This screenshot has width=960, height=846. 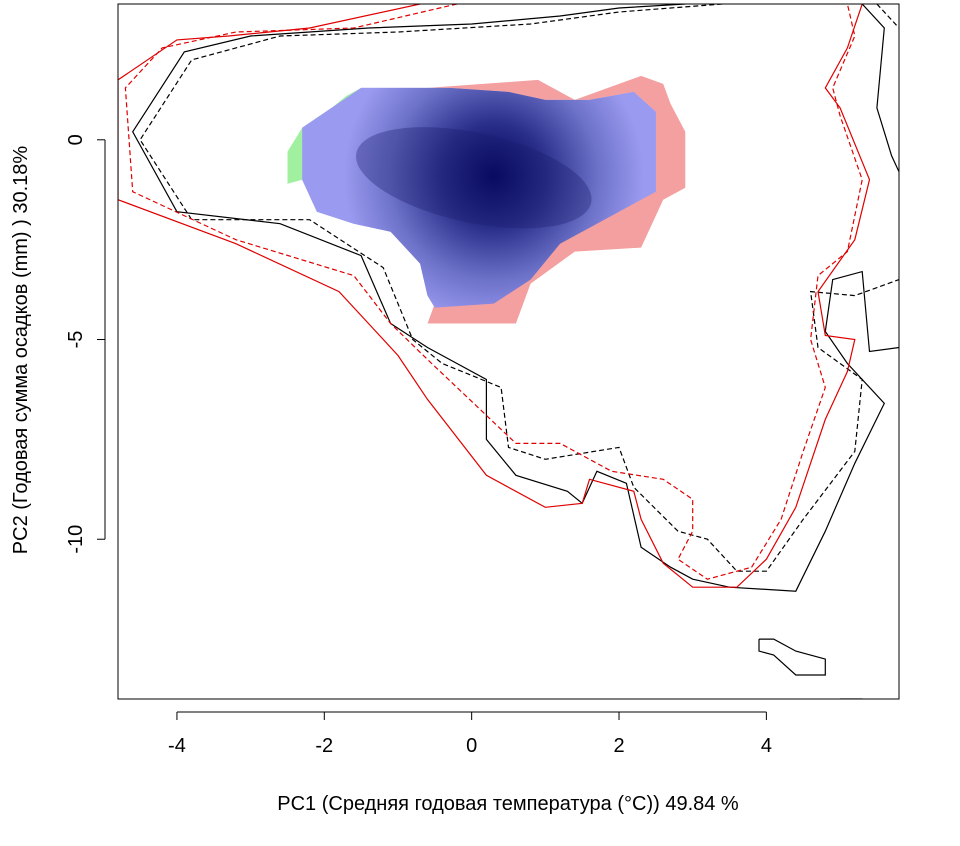 I want to click on density-gradient, so click(x=479, y=197).